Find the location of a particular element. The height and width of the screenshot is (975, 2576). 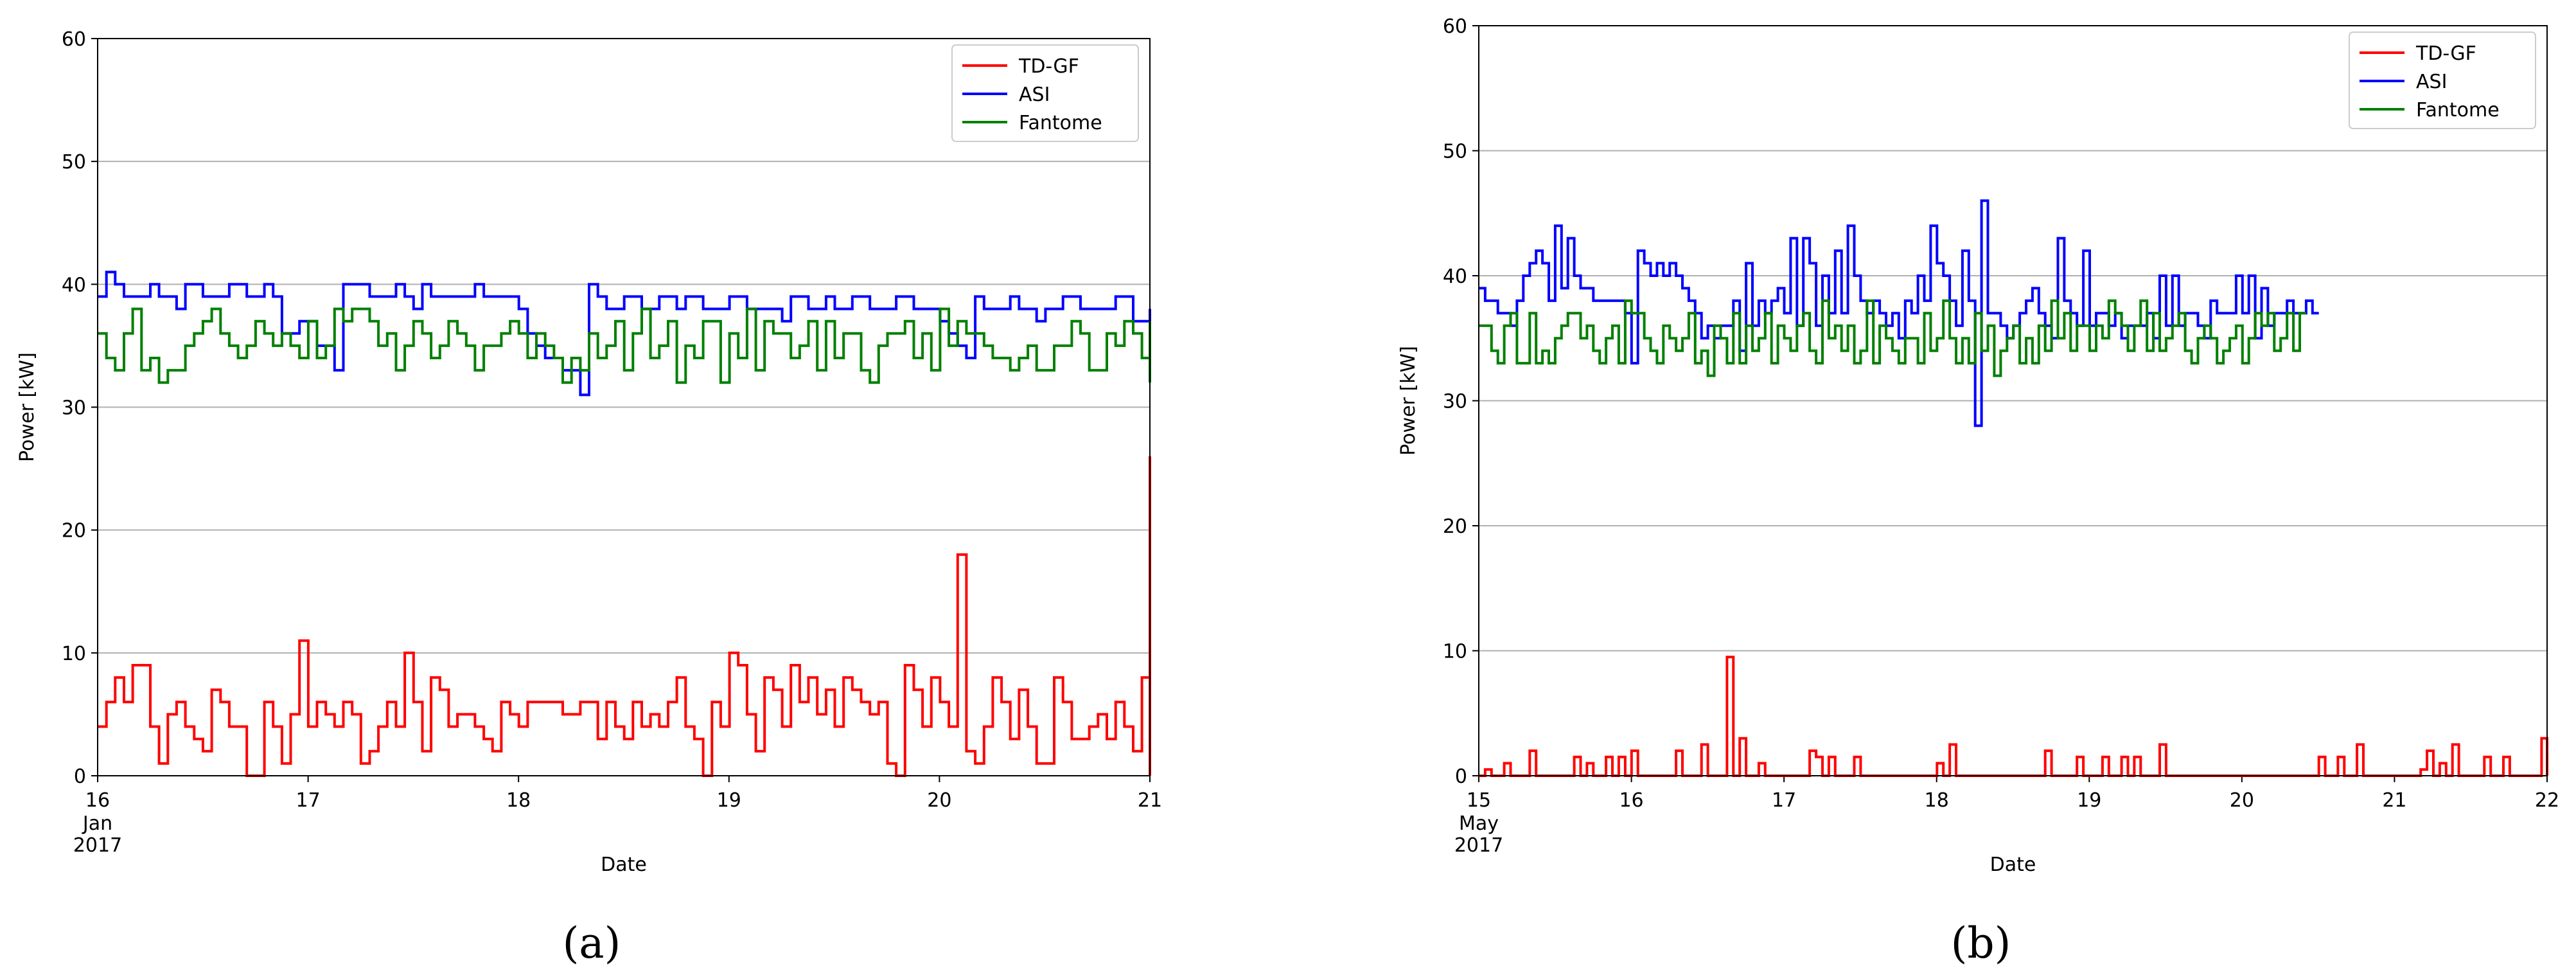

x-start-label: Jan is located at coordinates (97, 823).